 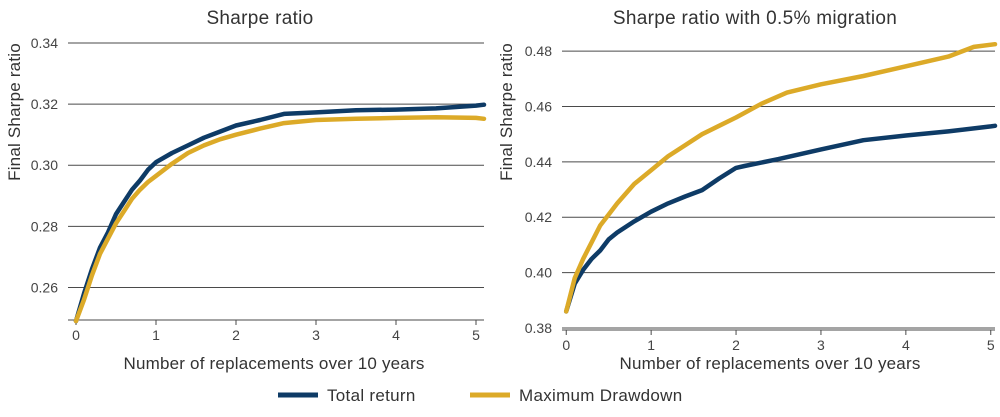 I want to click on y-tick-label: 0.48, so click(x=538, y=51).